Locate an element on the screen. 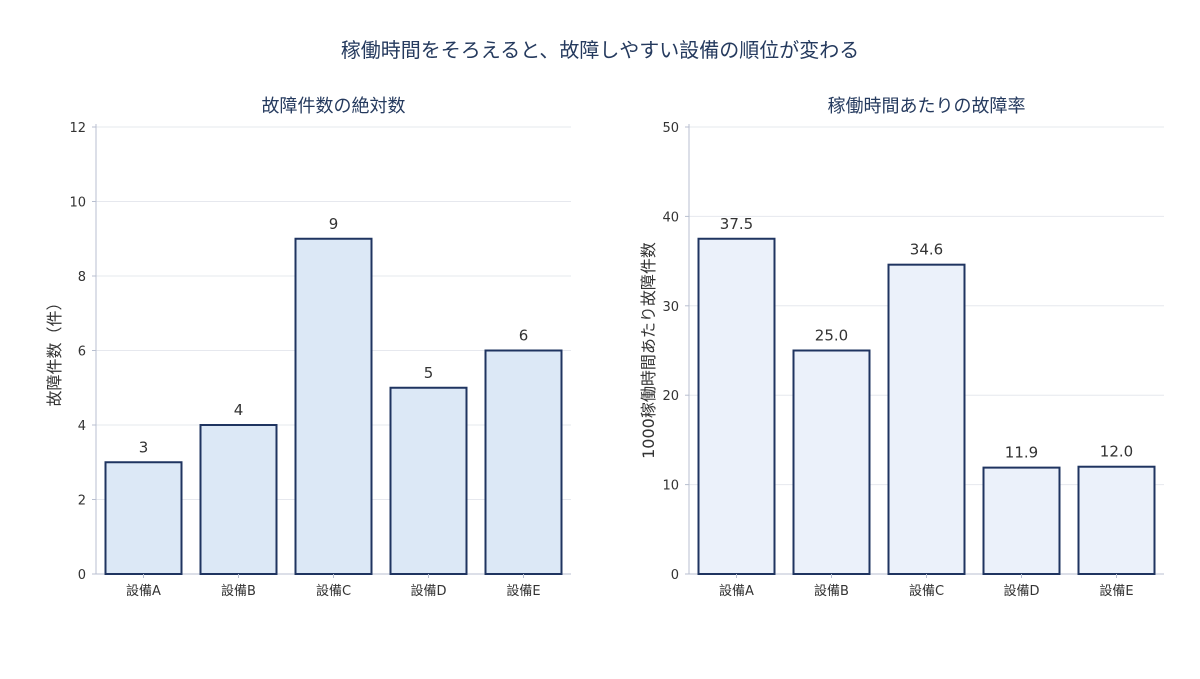  chart-2-x-tick-label: 設備D is located at coordinates (1021, 591).